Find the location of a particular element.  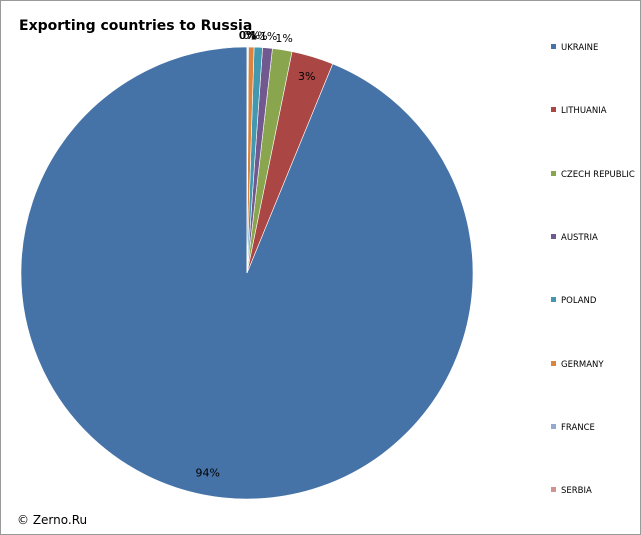

legend-label-poland: POLAND is located at coordinates (579, 301).